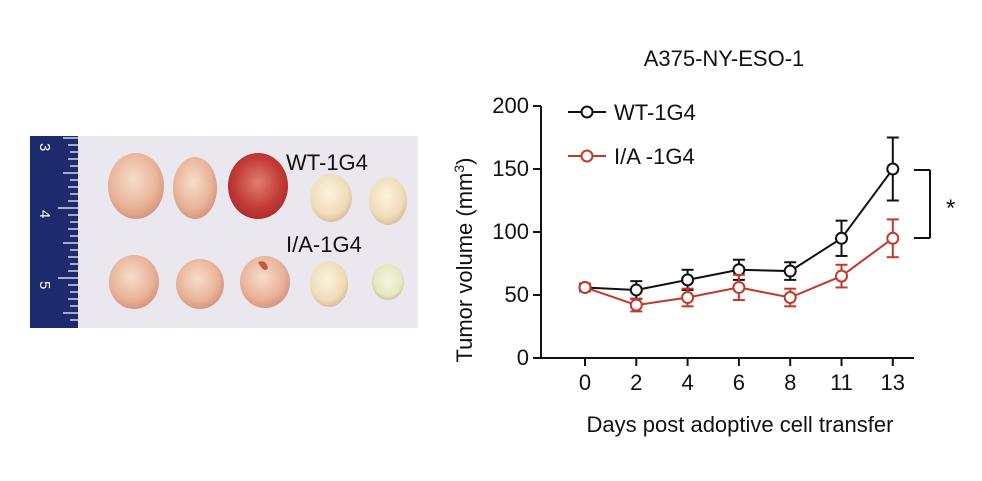 This screenshot has width=982, height=481. I want to click on legend-label-0: WT-1G4, so click(655, 112).